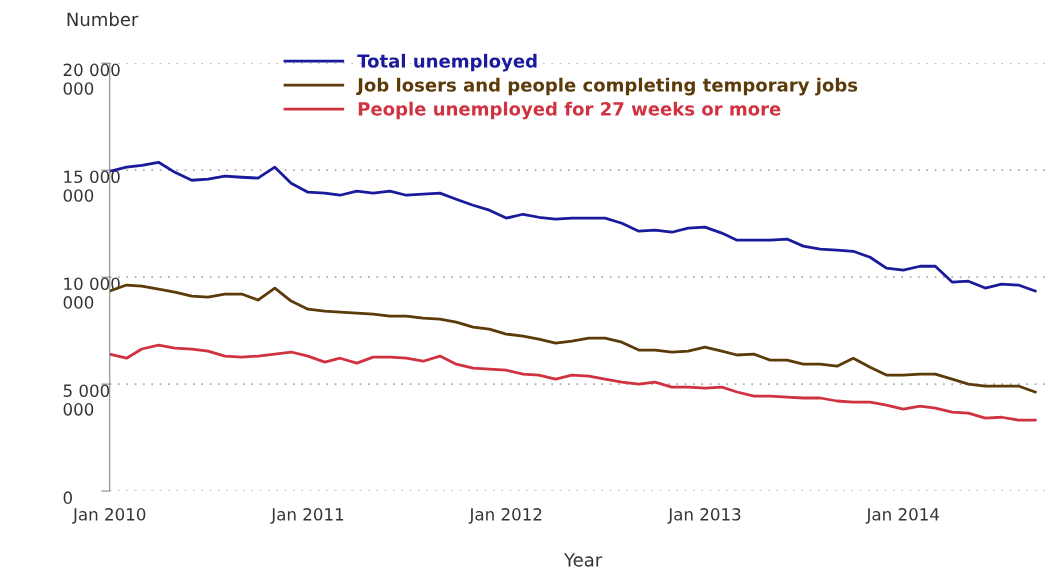 This screenshot has width=1045, height=575. Describe the element at coordinates (91, 186) in the screenshot. I see `y-tick-label: 15 000 000` at that location.